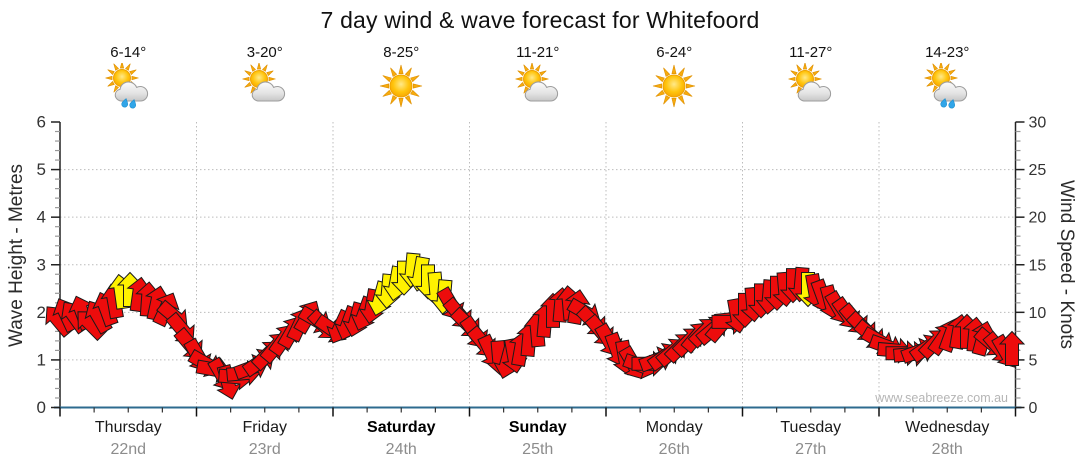 This screenshot has width=1080, height=475. What do you see at coordinates (264, 52) in the screenshot?
I see `day-temp: 3-20°` at bounding box center [264, 52].